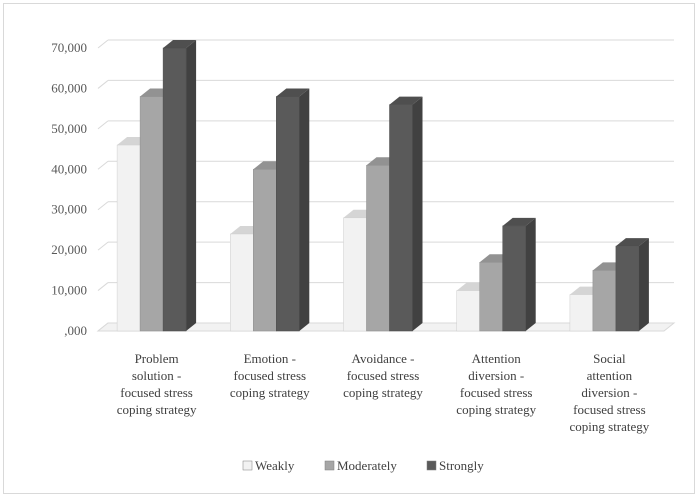 This screenshot has height=498, width=699. Describe the element at coordinates (610, 375) in the screenshot. I see `x-category-label-line: attention` at that location.